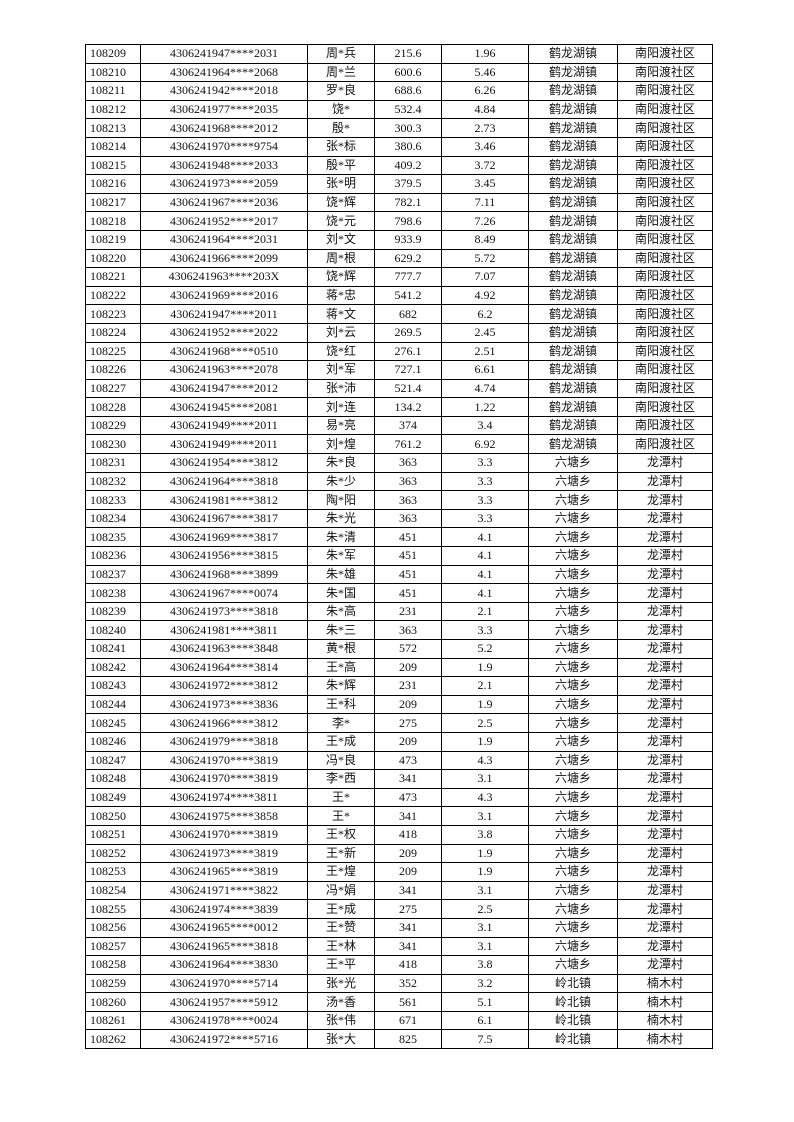 This screenshot has width=794, height=1122. I want to click on row-id-cell: 108253, so click(113, 872).